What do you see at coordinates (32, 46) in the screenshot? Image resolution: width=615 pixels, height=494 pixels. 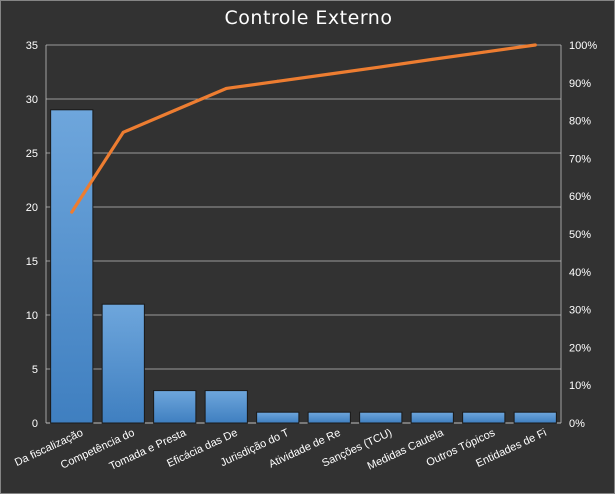 I see `y-left-tick-label: 35` at bounding box center [32, 46].